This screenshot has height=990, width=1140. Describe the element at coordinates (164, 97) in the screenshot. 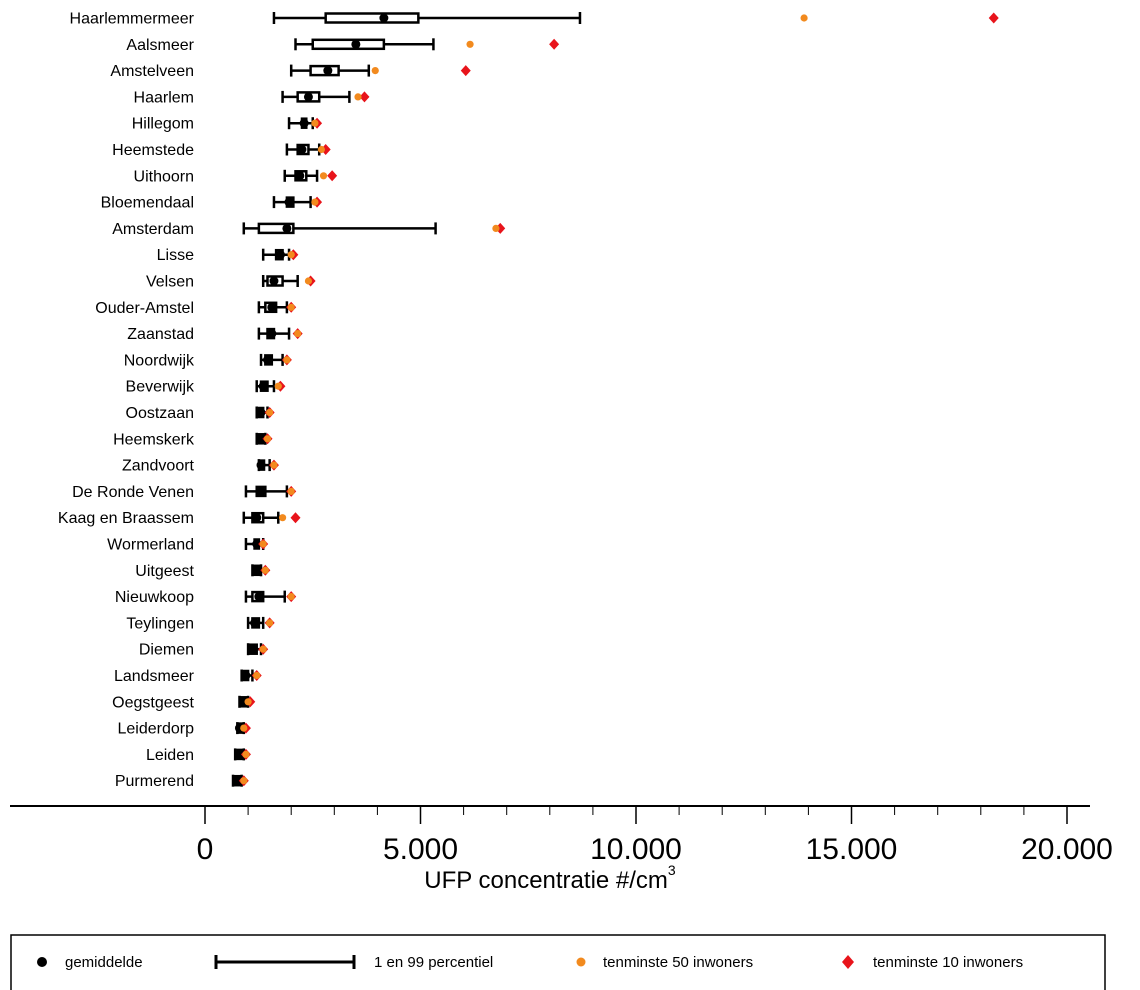

I see `category-label: Haarlem` at that location.